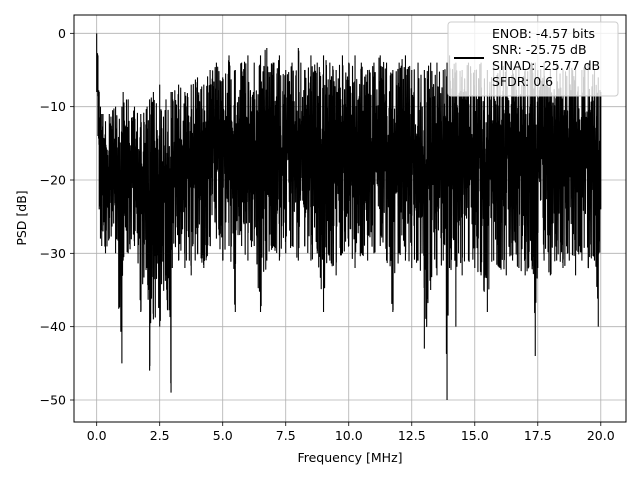 This screenshot has height=480, width=640. What do you see at coordinates (53, 253) in the screenshot?
I see `y-tick-label: −30` at bounding box center [53, 253].